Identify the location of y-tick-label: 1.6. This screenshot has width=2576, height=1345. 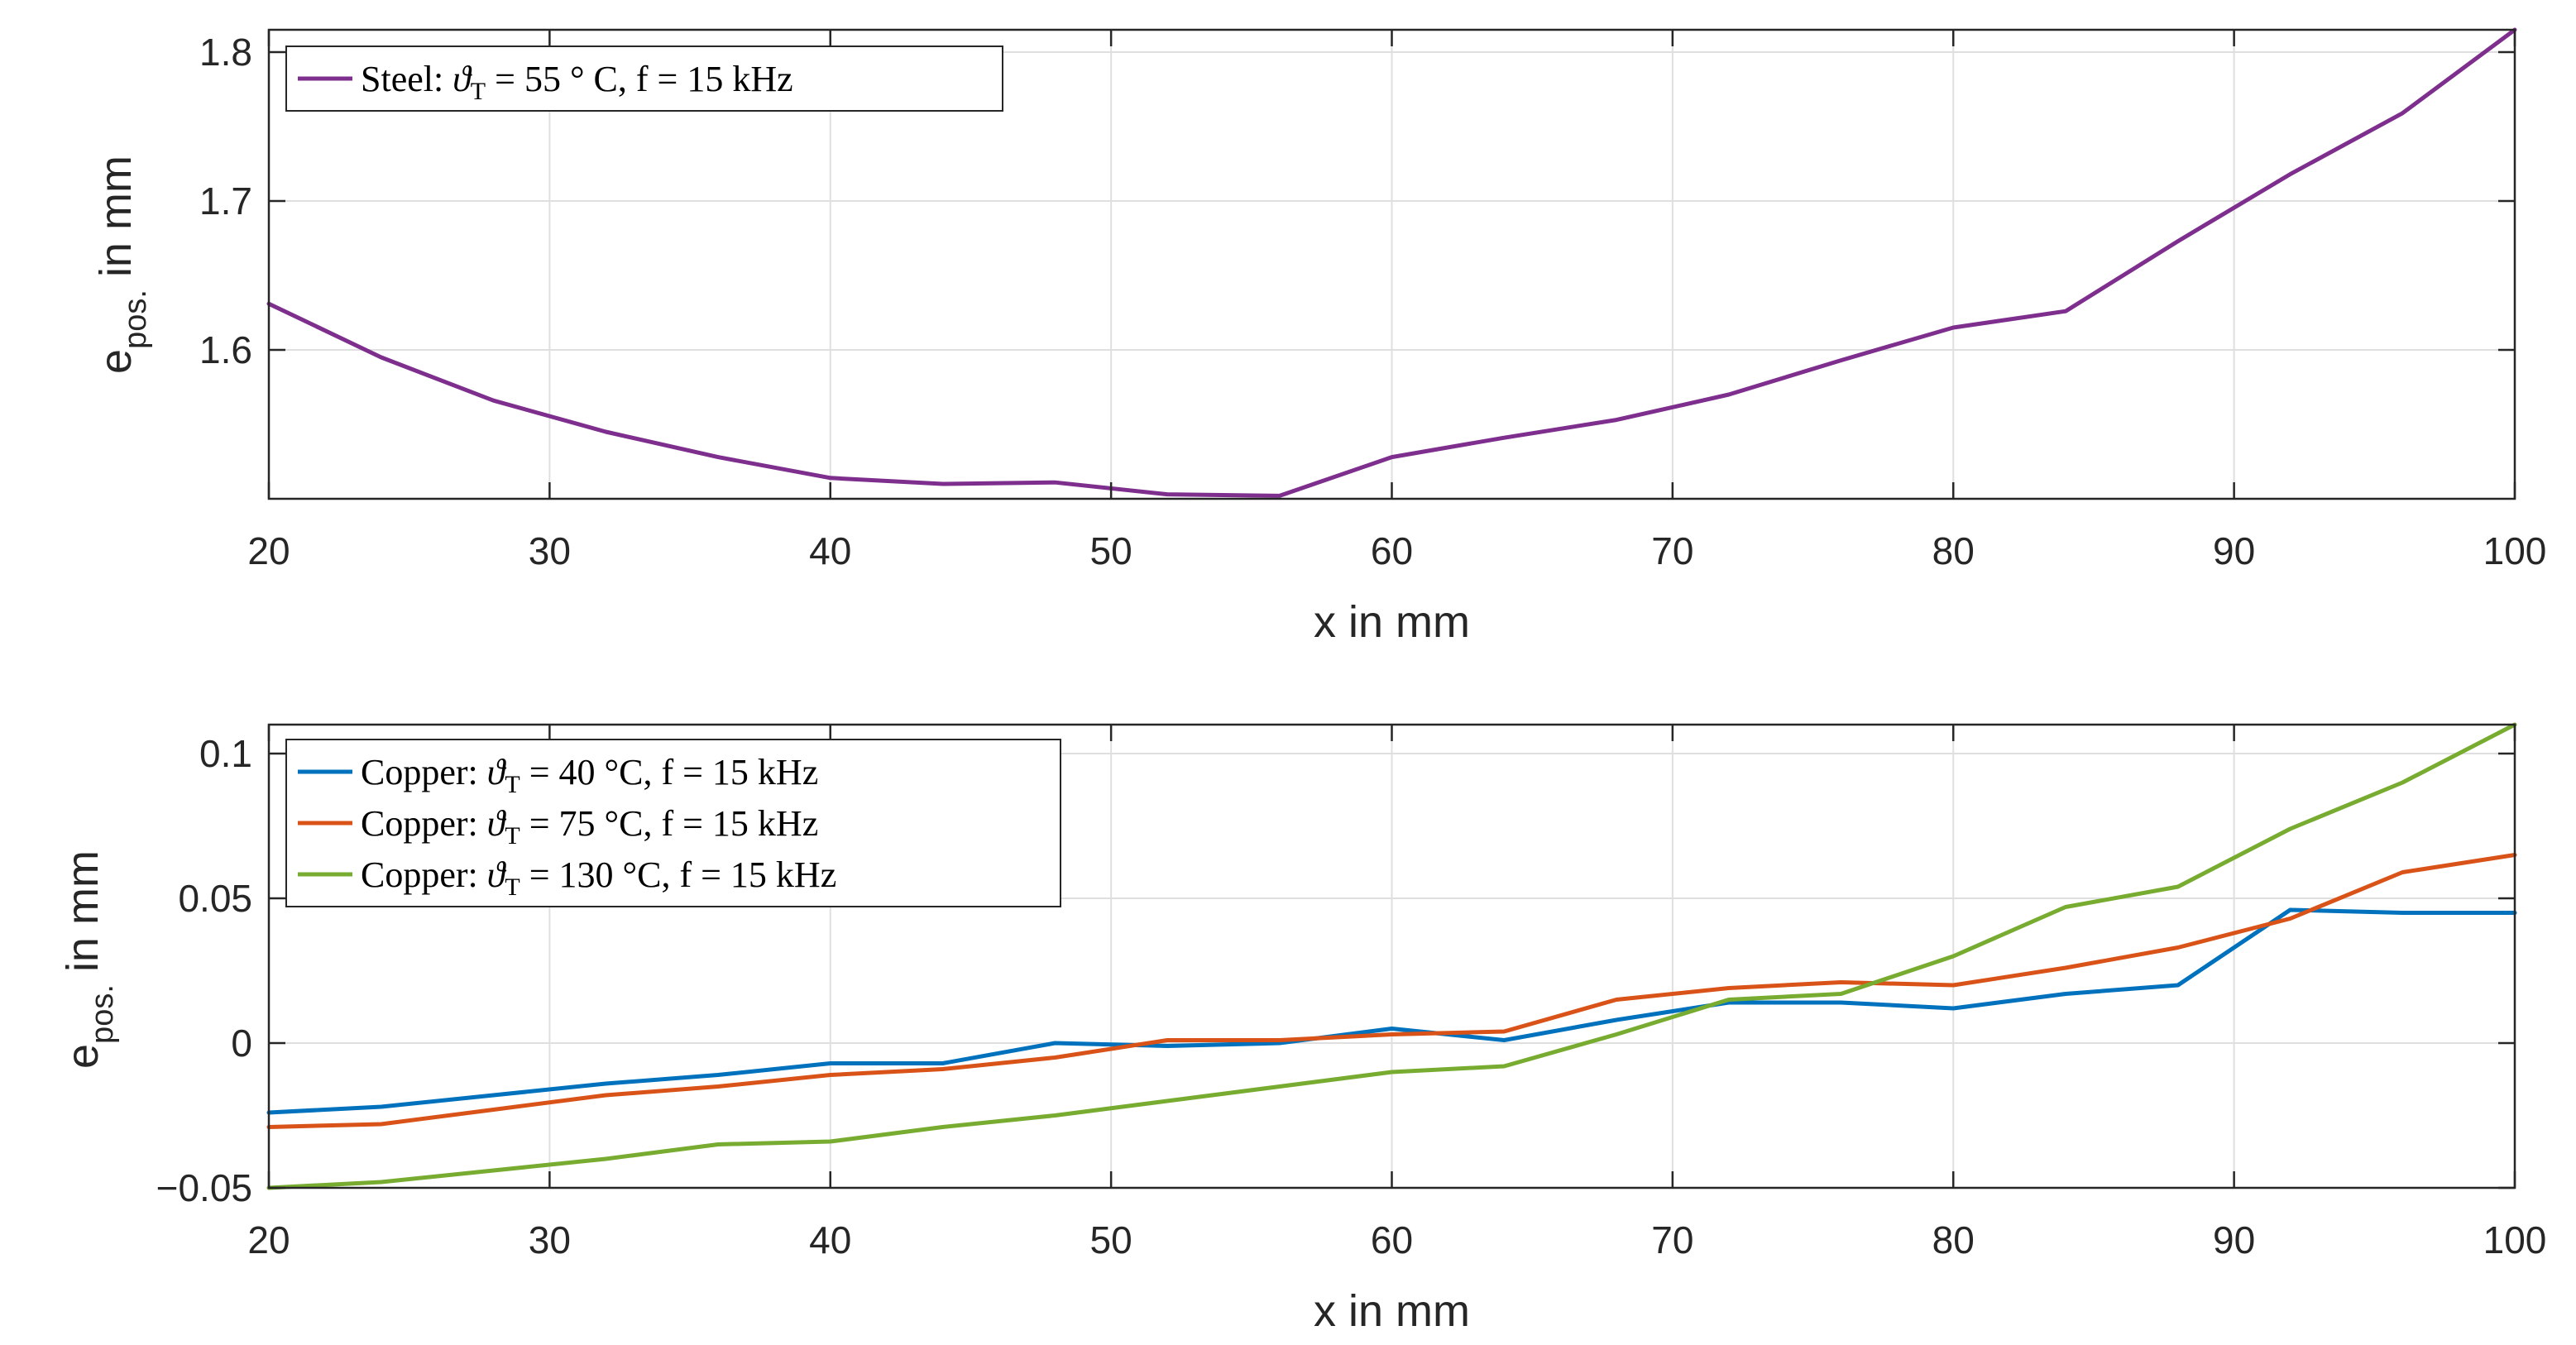
(225, 349).